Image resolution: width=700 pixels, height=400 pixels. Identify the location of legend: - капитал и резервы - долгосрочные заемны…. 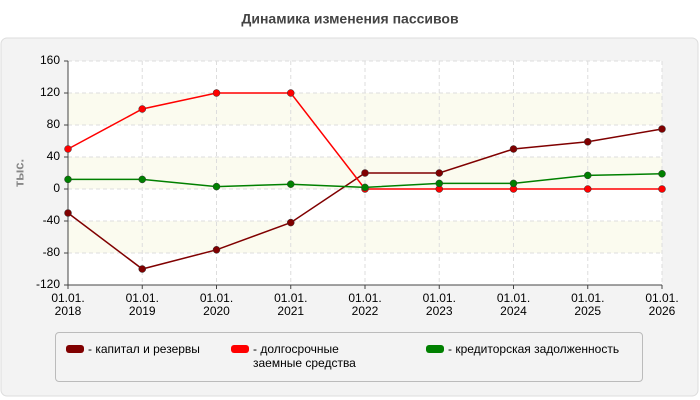
(349, 357).